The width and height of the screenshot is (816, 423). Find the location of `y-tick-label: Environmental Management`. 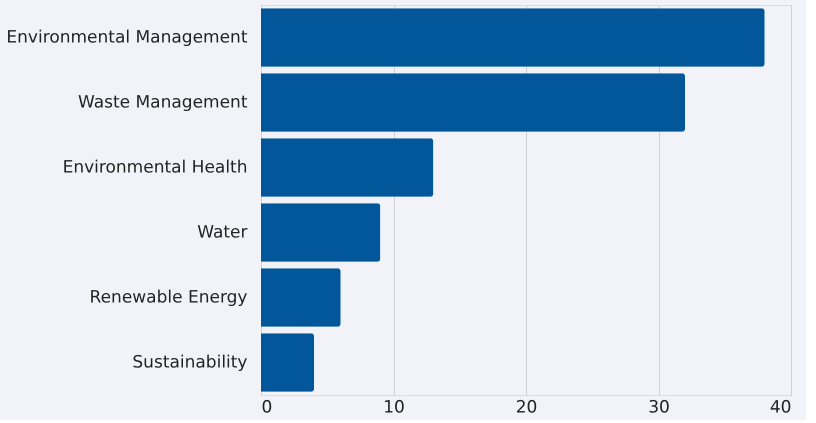

y-tick-label: Environmental Management is located at coordinates (127, 38).